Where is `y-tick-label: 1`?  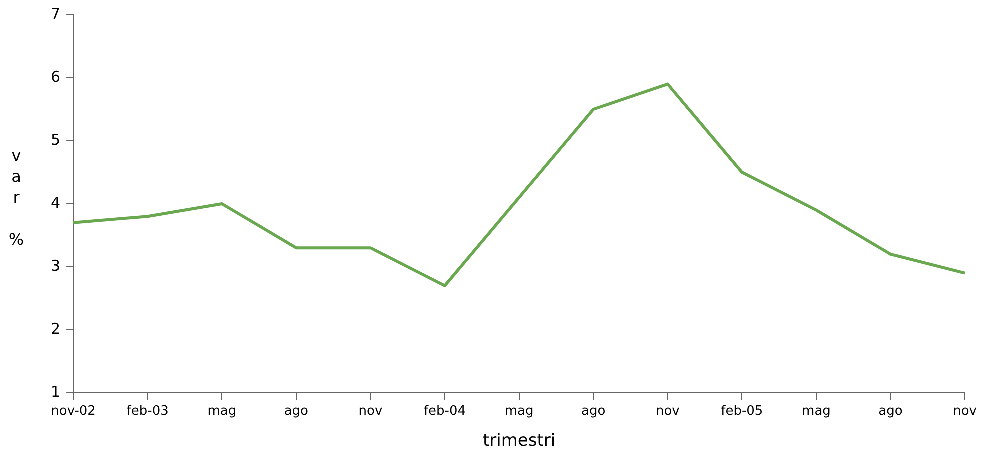 y-tick-label: 1 is located at coordinates (55, 391).